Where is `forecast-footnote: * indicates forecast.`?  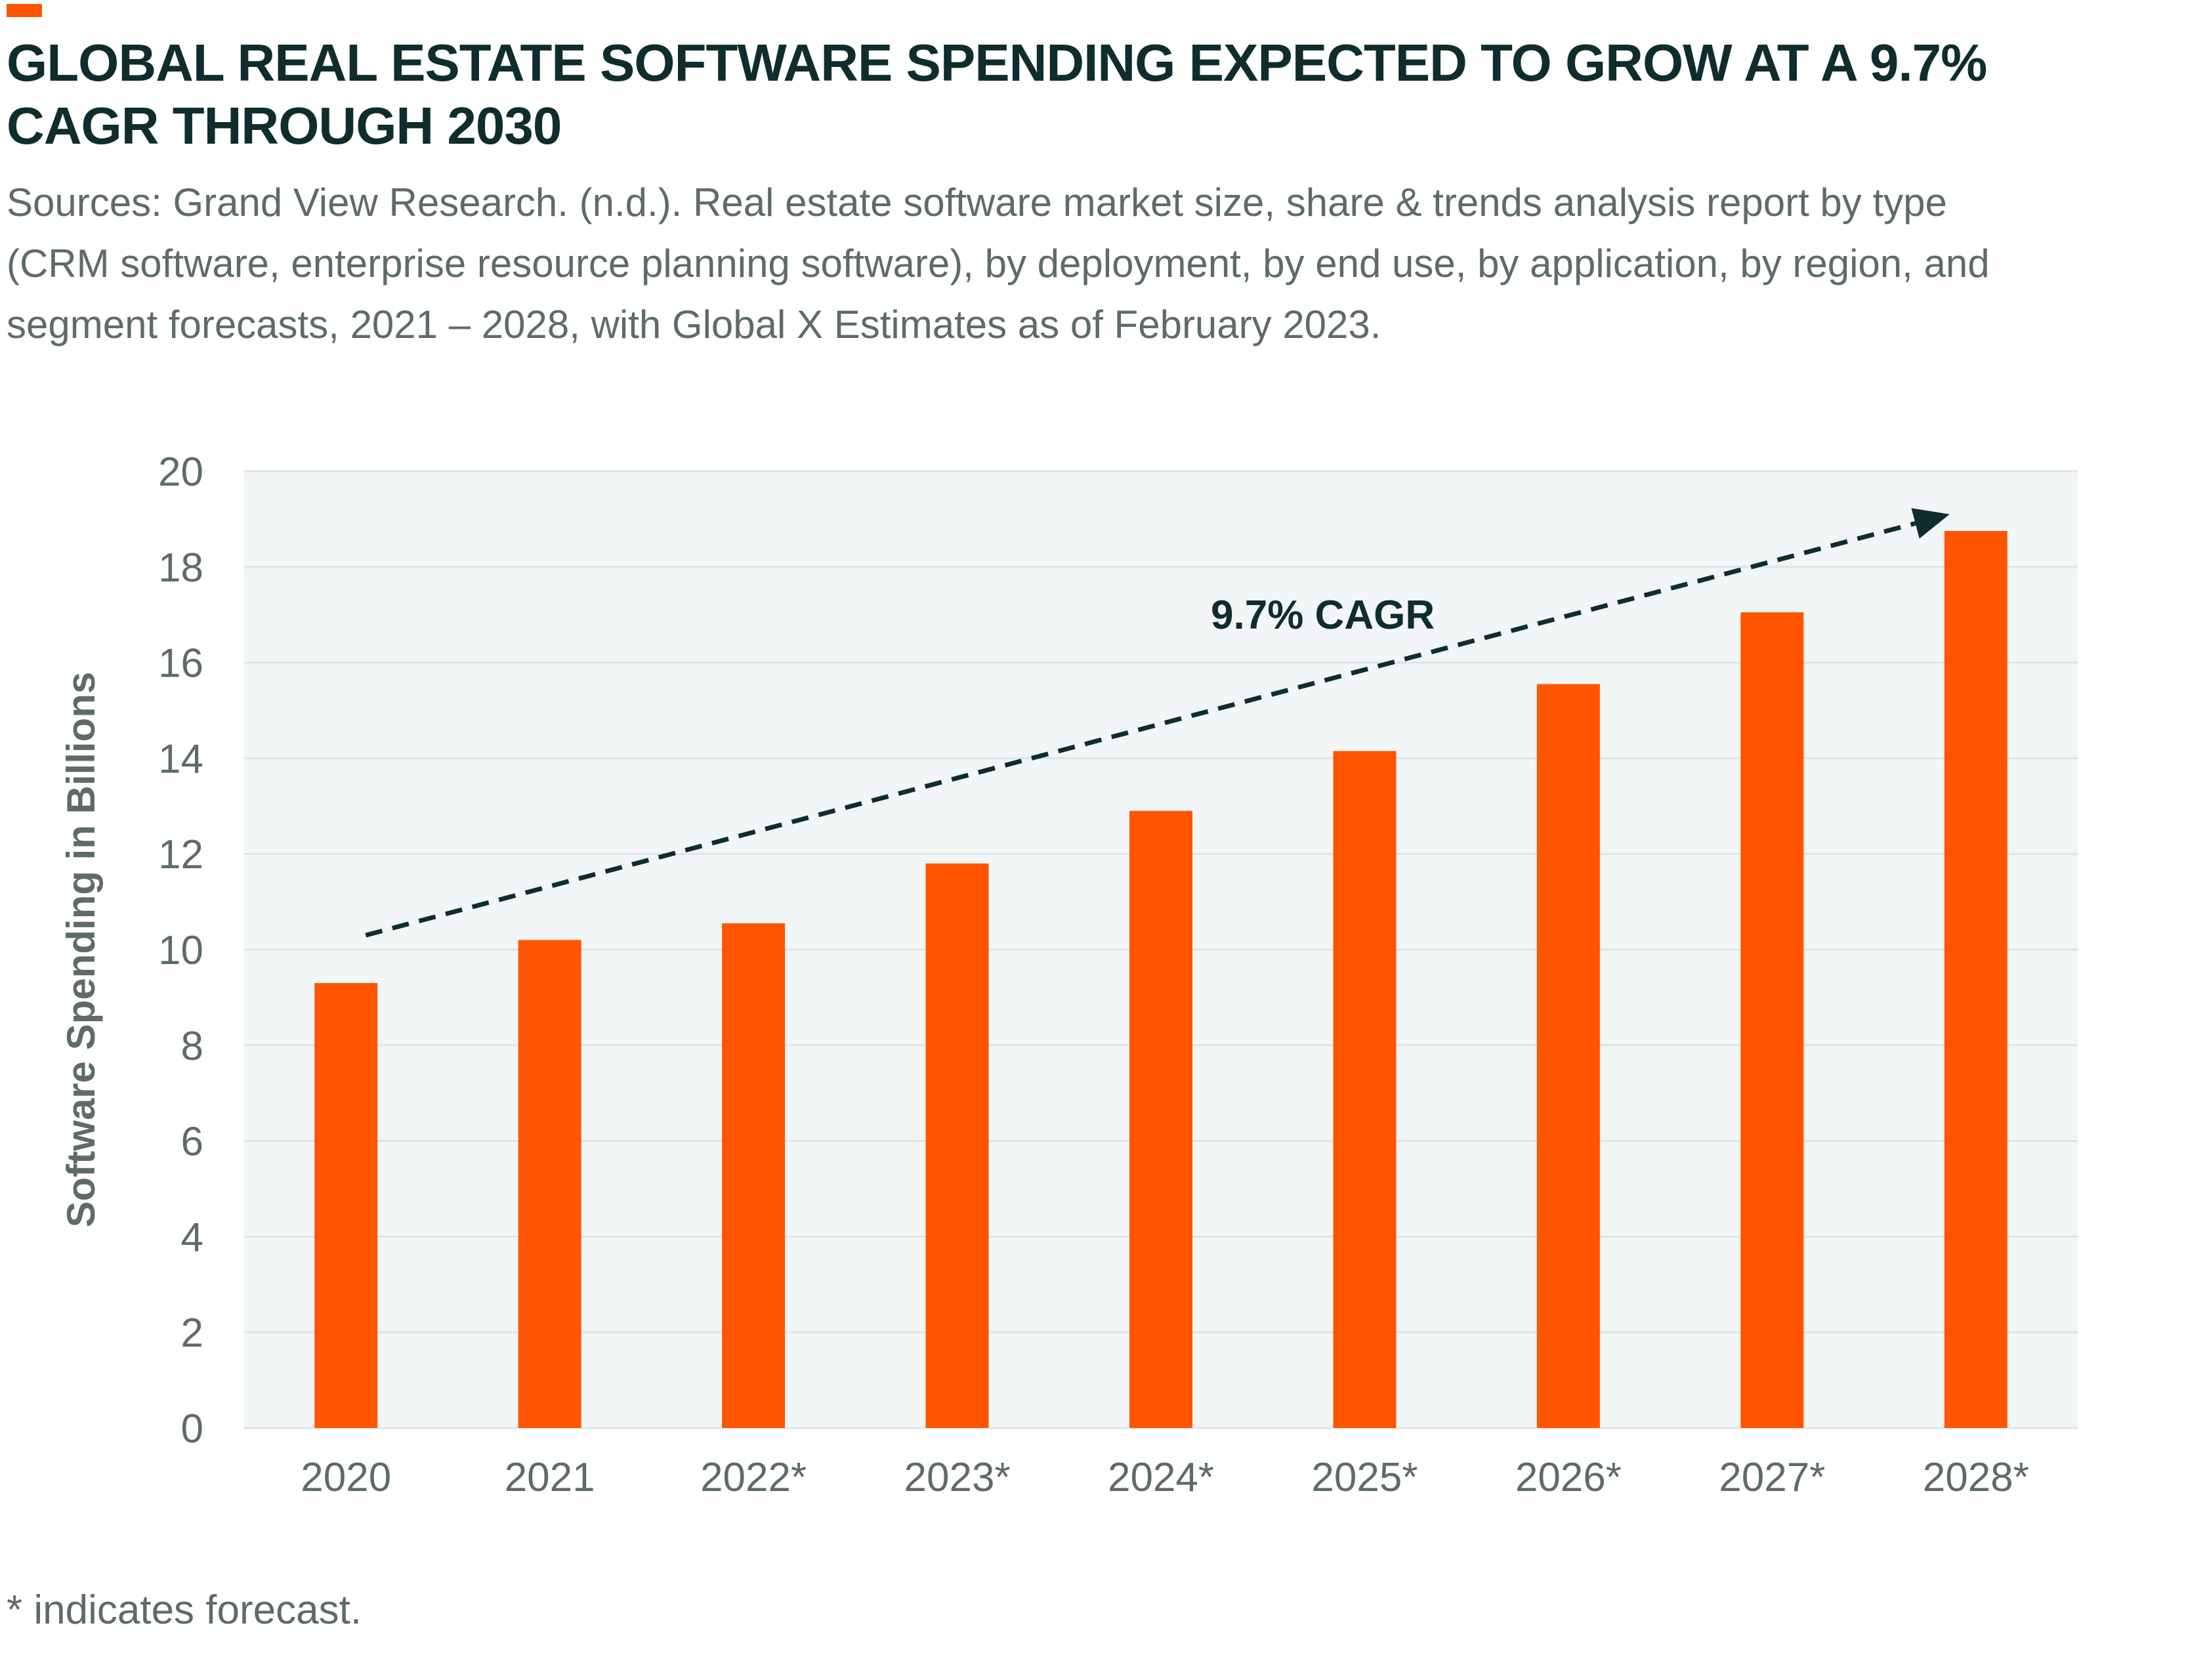 forecast-footnote: * indicates forecast. is located at coordinates (184, 1610).